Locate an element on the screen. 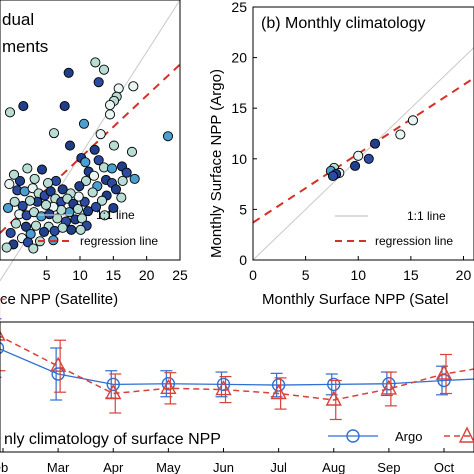  panel-b-x-tick-label: 10 is located at coordinates (358, 275).